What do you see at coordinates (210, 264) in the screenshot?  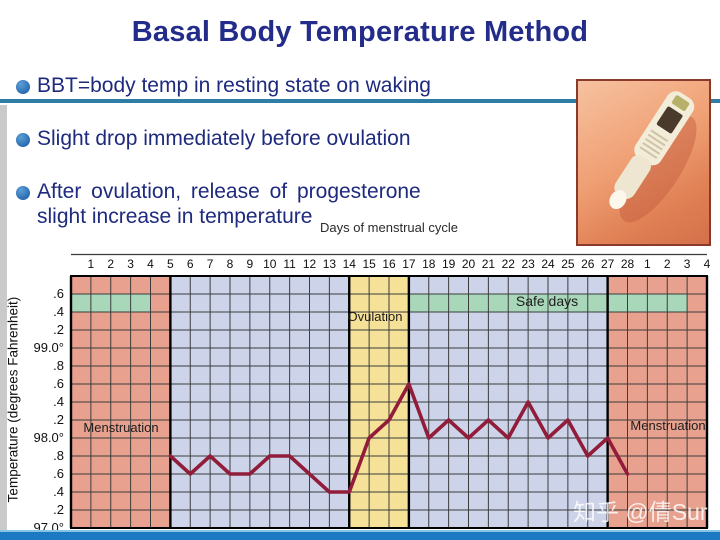 I see `day-label: 7` at bounding box center [210, 264].